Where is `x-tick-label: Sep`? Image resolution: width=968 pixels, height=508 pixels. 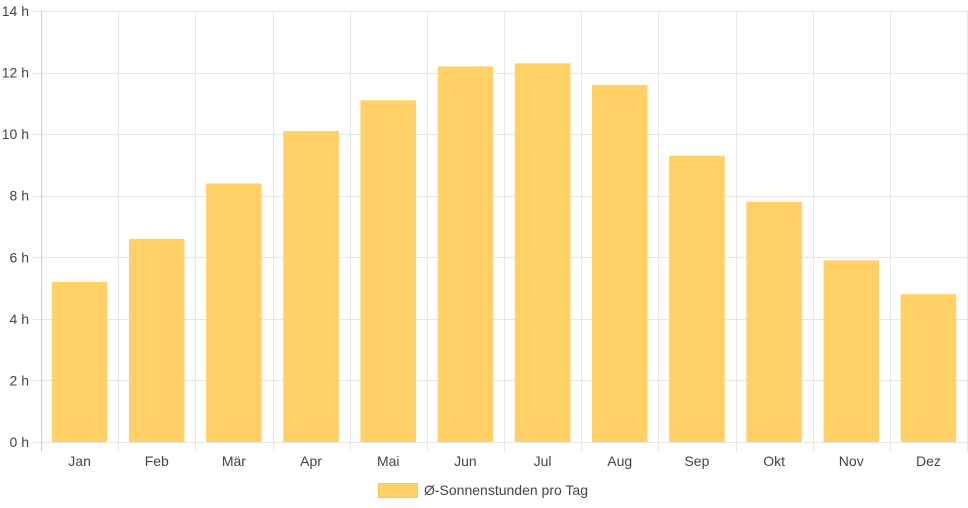
x-tick-label: Sep is located at coordinates (696, 461).